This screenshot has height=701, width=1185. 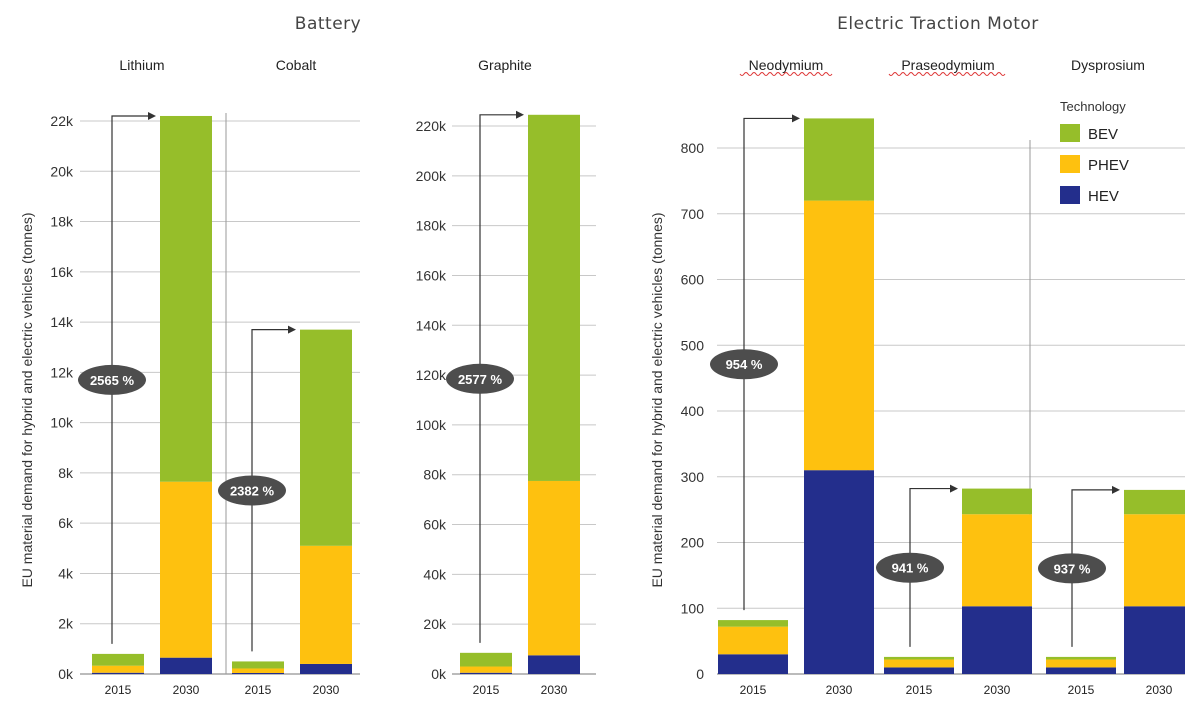 I want to click on y-tick-label: 10k, so click(x=62, y=423).